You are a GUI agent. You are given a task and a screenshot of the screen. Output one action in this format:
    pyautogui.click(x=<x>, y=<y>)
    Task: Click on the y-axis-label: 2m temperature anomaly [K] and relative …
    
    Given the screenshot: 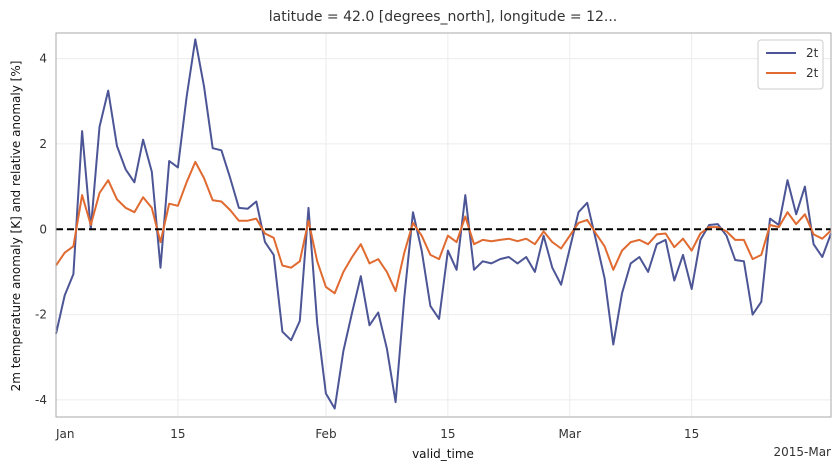 What is the action you would take?
    pyautogui.click(x=16, y=226)
    